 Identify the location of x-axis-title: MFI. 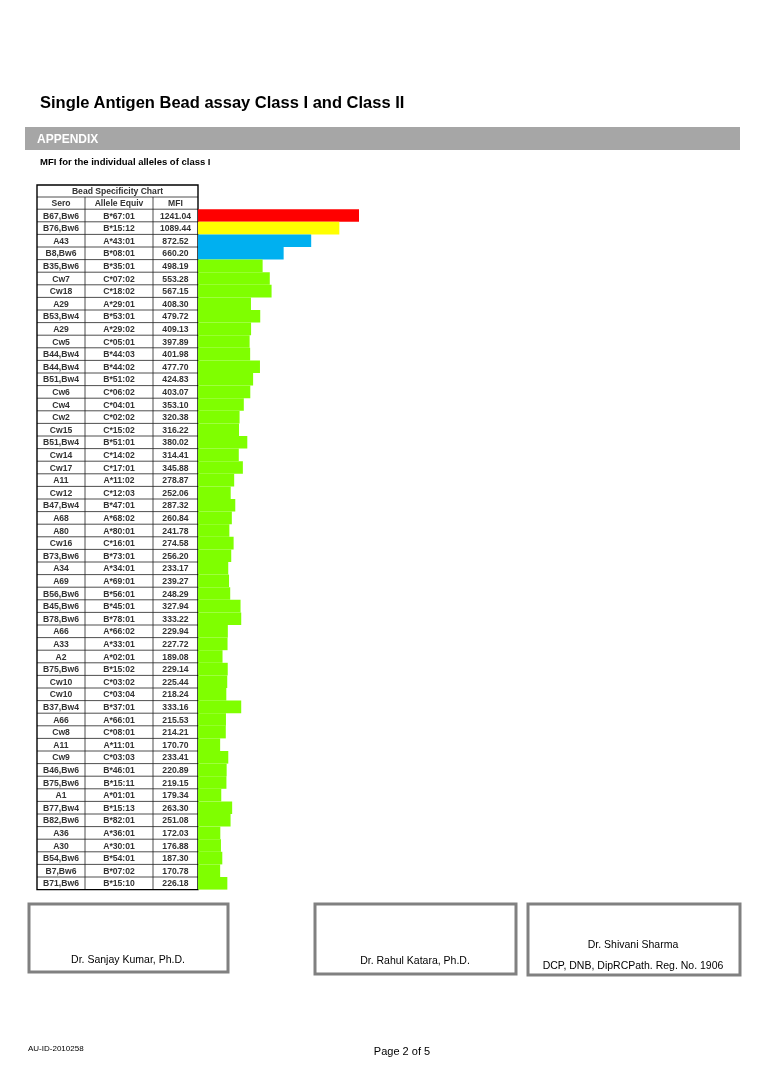
(175, 203).